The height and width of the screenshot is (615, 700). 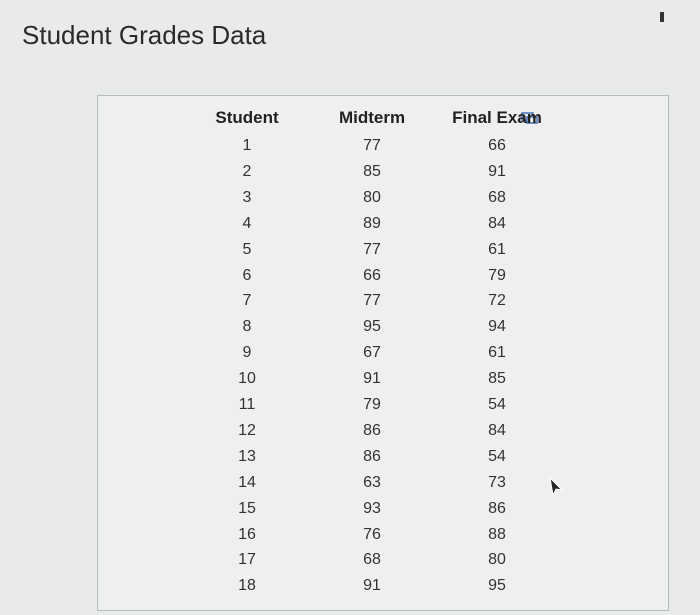 What do you see at coordinates (530, 118) in the screenshot?
I see `copy-icon` at bounding box center [530, 118].